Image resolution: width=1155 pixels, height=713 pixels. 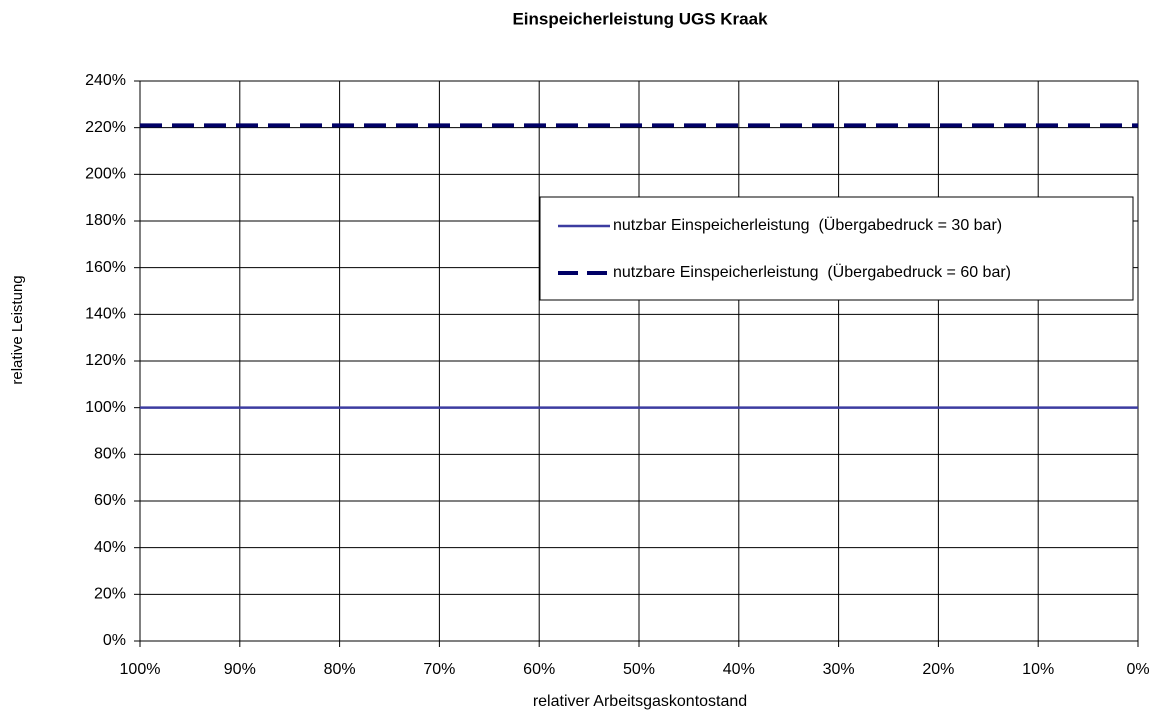 I want to click on x-tick-label: 20%, so click(x=938, y=669).